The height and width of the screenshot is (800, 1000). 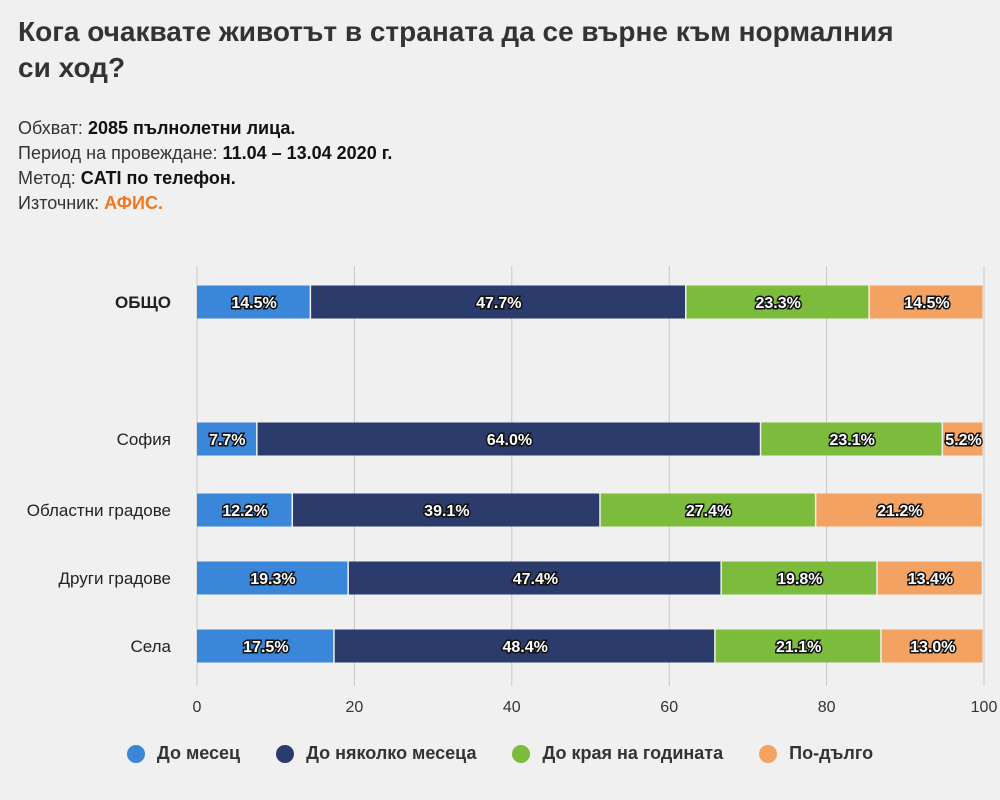 I want to click on category-label: Областни градове, so click(x=99, y=510).